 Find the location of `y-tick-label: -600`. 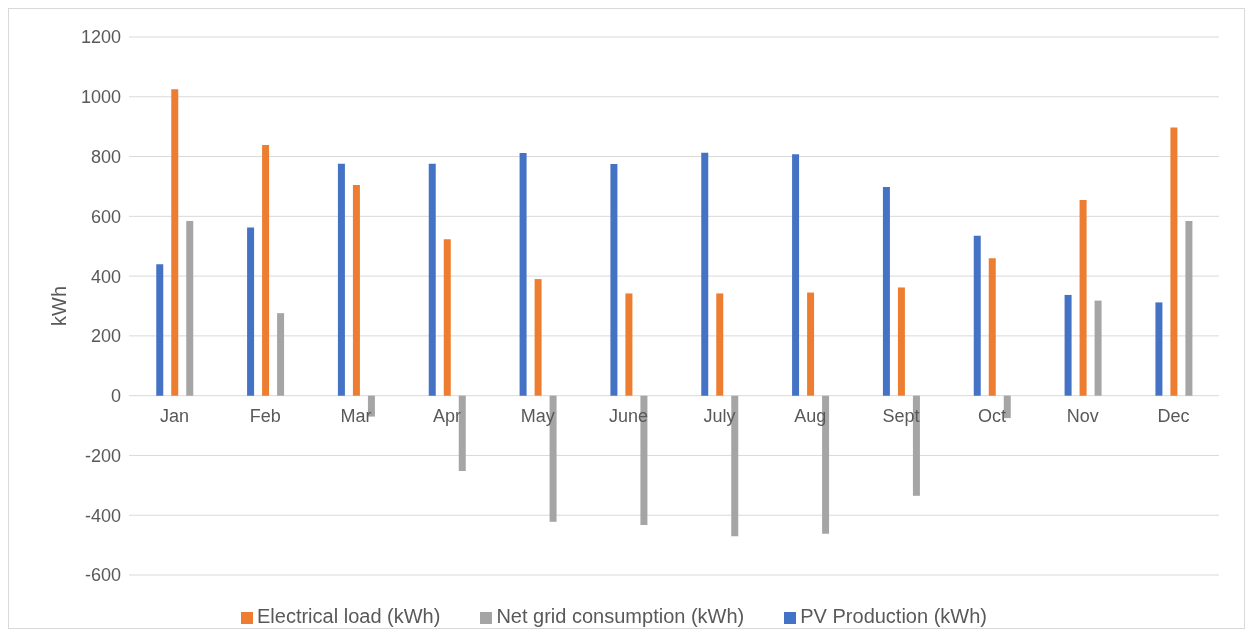

y-tick-label: -600 is located at coordinates (102, 575).